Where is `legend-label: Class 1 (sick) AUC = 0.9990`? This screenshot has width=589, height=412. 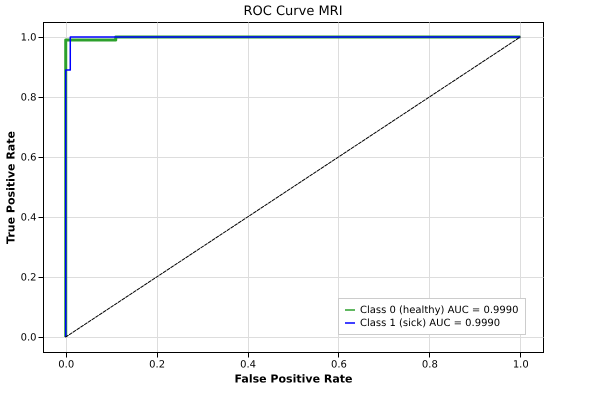 legend-label: Class 1 (sick) AUC = 0.9990 is located at coordinates (430, 323).